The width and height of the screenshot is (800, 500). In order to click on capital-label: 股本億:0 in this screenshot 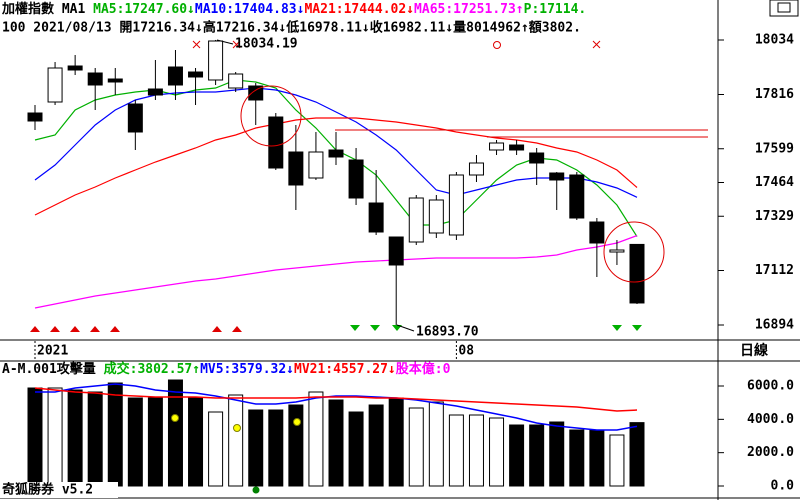, I will do `click(423, 369)`.